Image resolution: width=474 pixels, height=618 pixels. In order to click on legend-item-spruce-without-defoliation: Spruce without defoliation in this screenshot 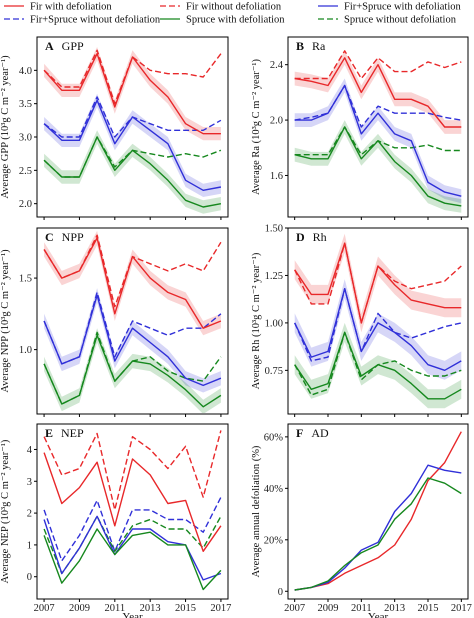, I will do `click(387, 20)`.